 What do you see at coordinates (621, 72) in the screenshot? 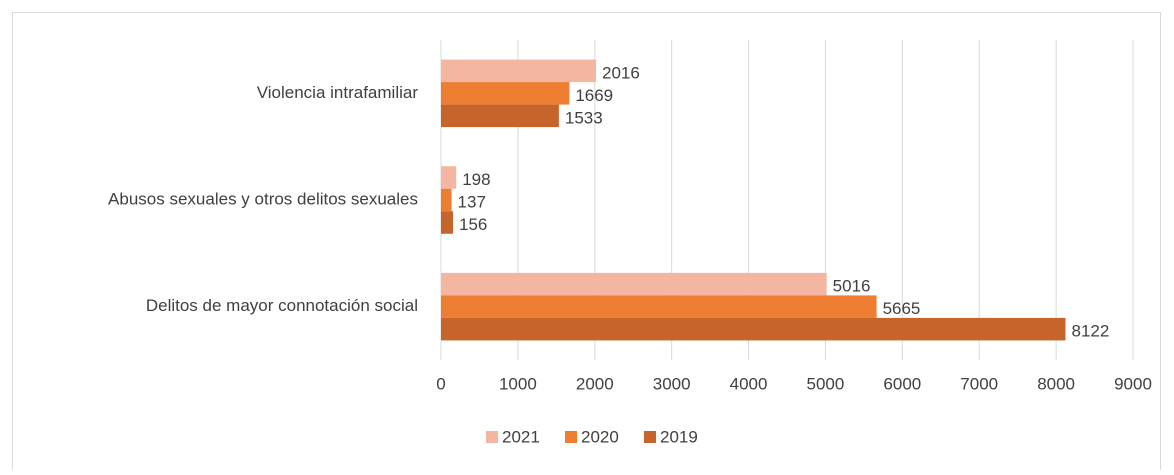
I see `data-label: 2016` at bounding box center [621, 72].